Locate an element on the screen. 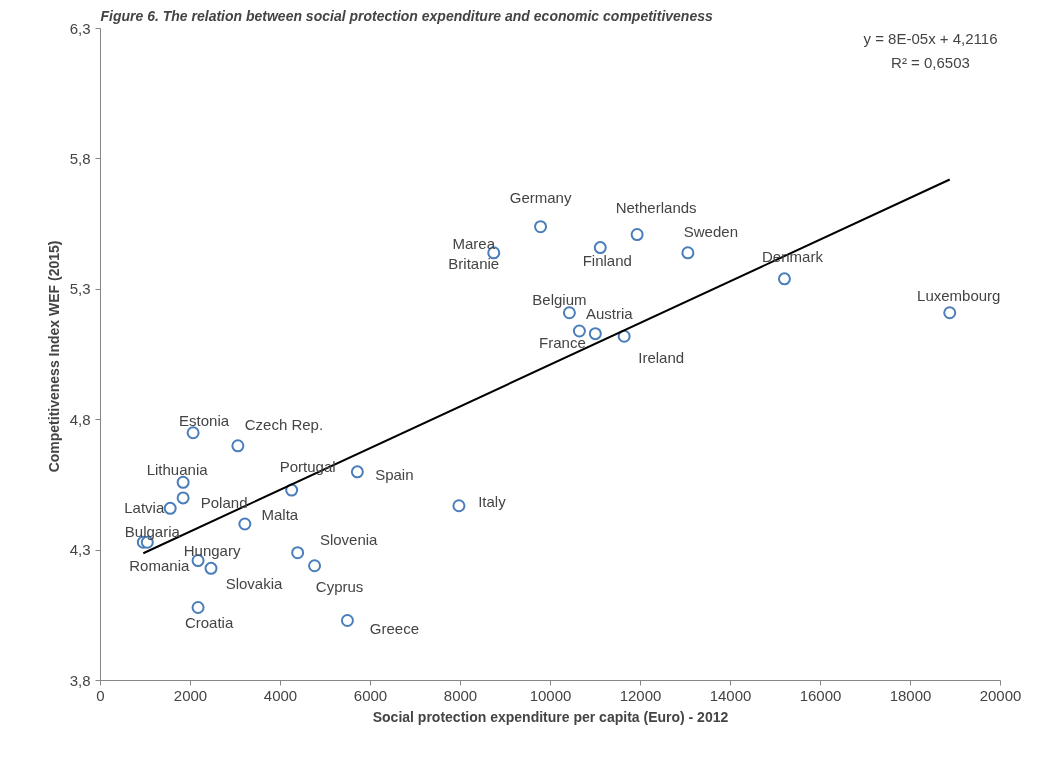 This screenshot has height=776, width=1049. annotation: Austria is located at coordinates (609, 314).